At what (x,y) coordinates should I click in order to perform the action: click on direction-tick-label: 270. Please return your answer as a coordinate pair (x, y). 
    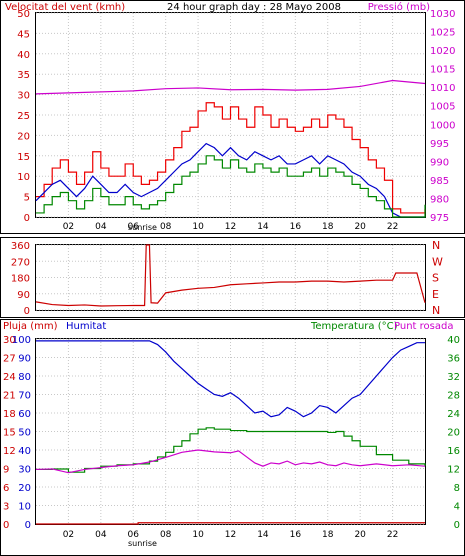
    Looking at the image, I should click on (20, 262).